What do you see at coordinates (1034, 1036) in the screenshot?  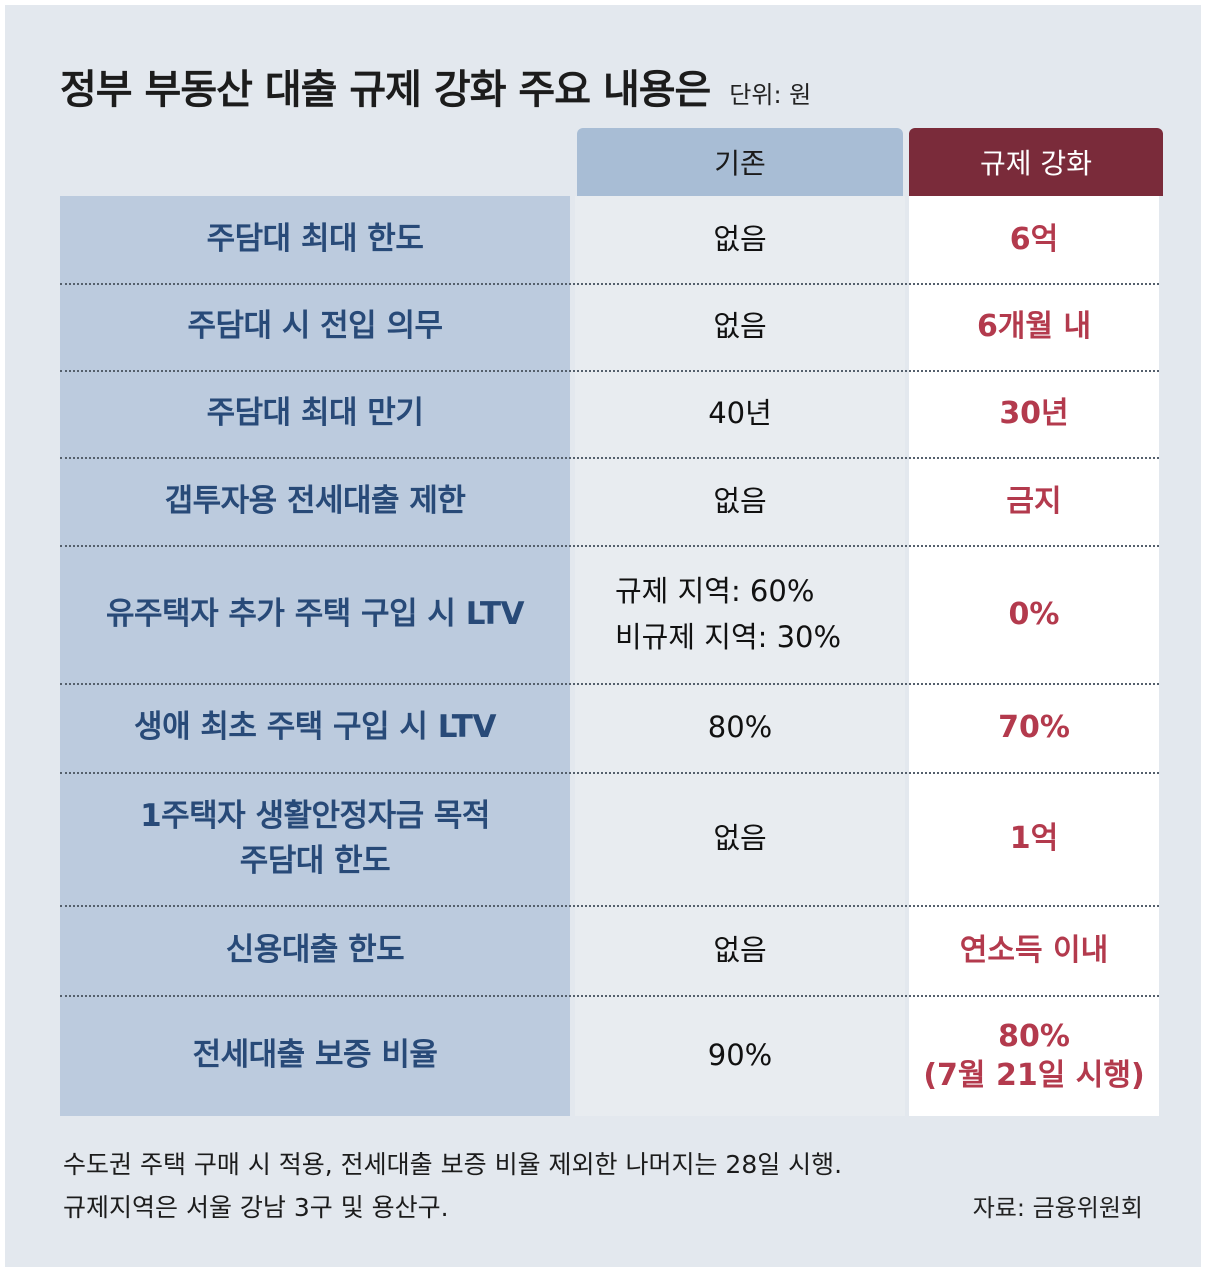 I see `strengthened-value-line: 80%` at bounding box center [1034, 1036].